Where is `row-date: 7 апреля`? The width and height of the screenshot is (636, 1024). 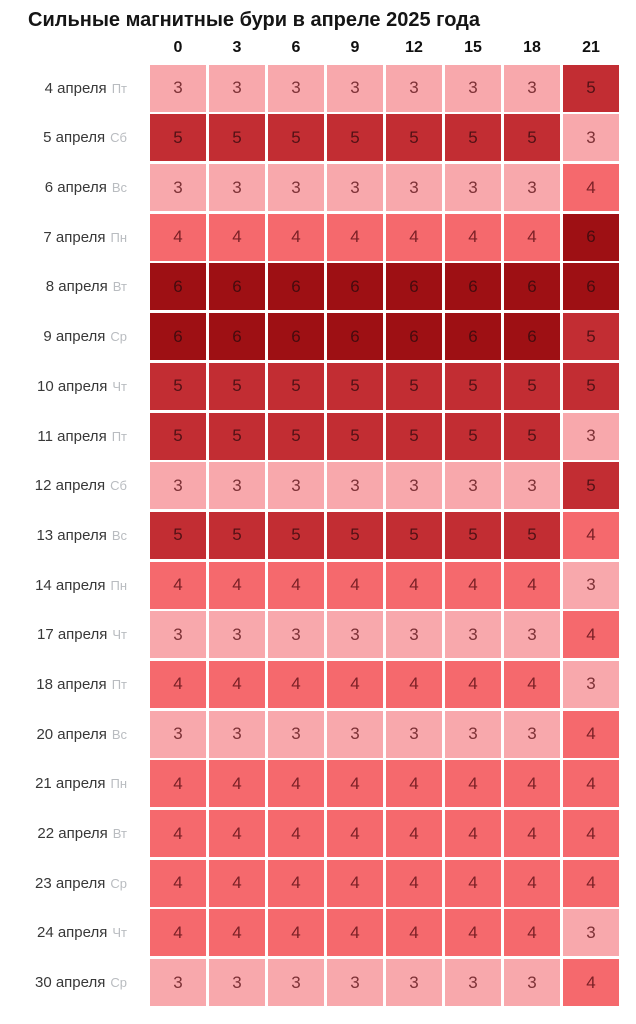 row-date: 7 апреля is located at coordinates (74, 237).